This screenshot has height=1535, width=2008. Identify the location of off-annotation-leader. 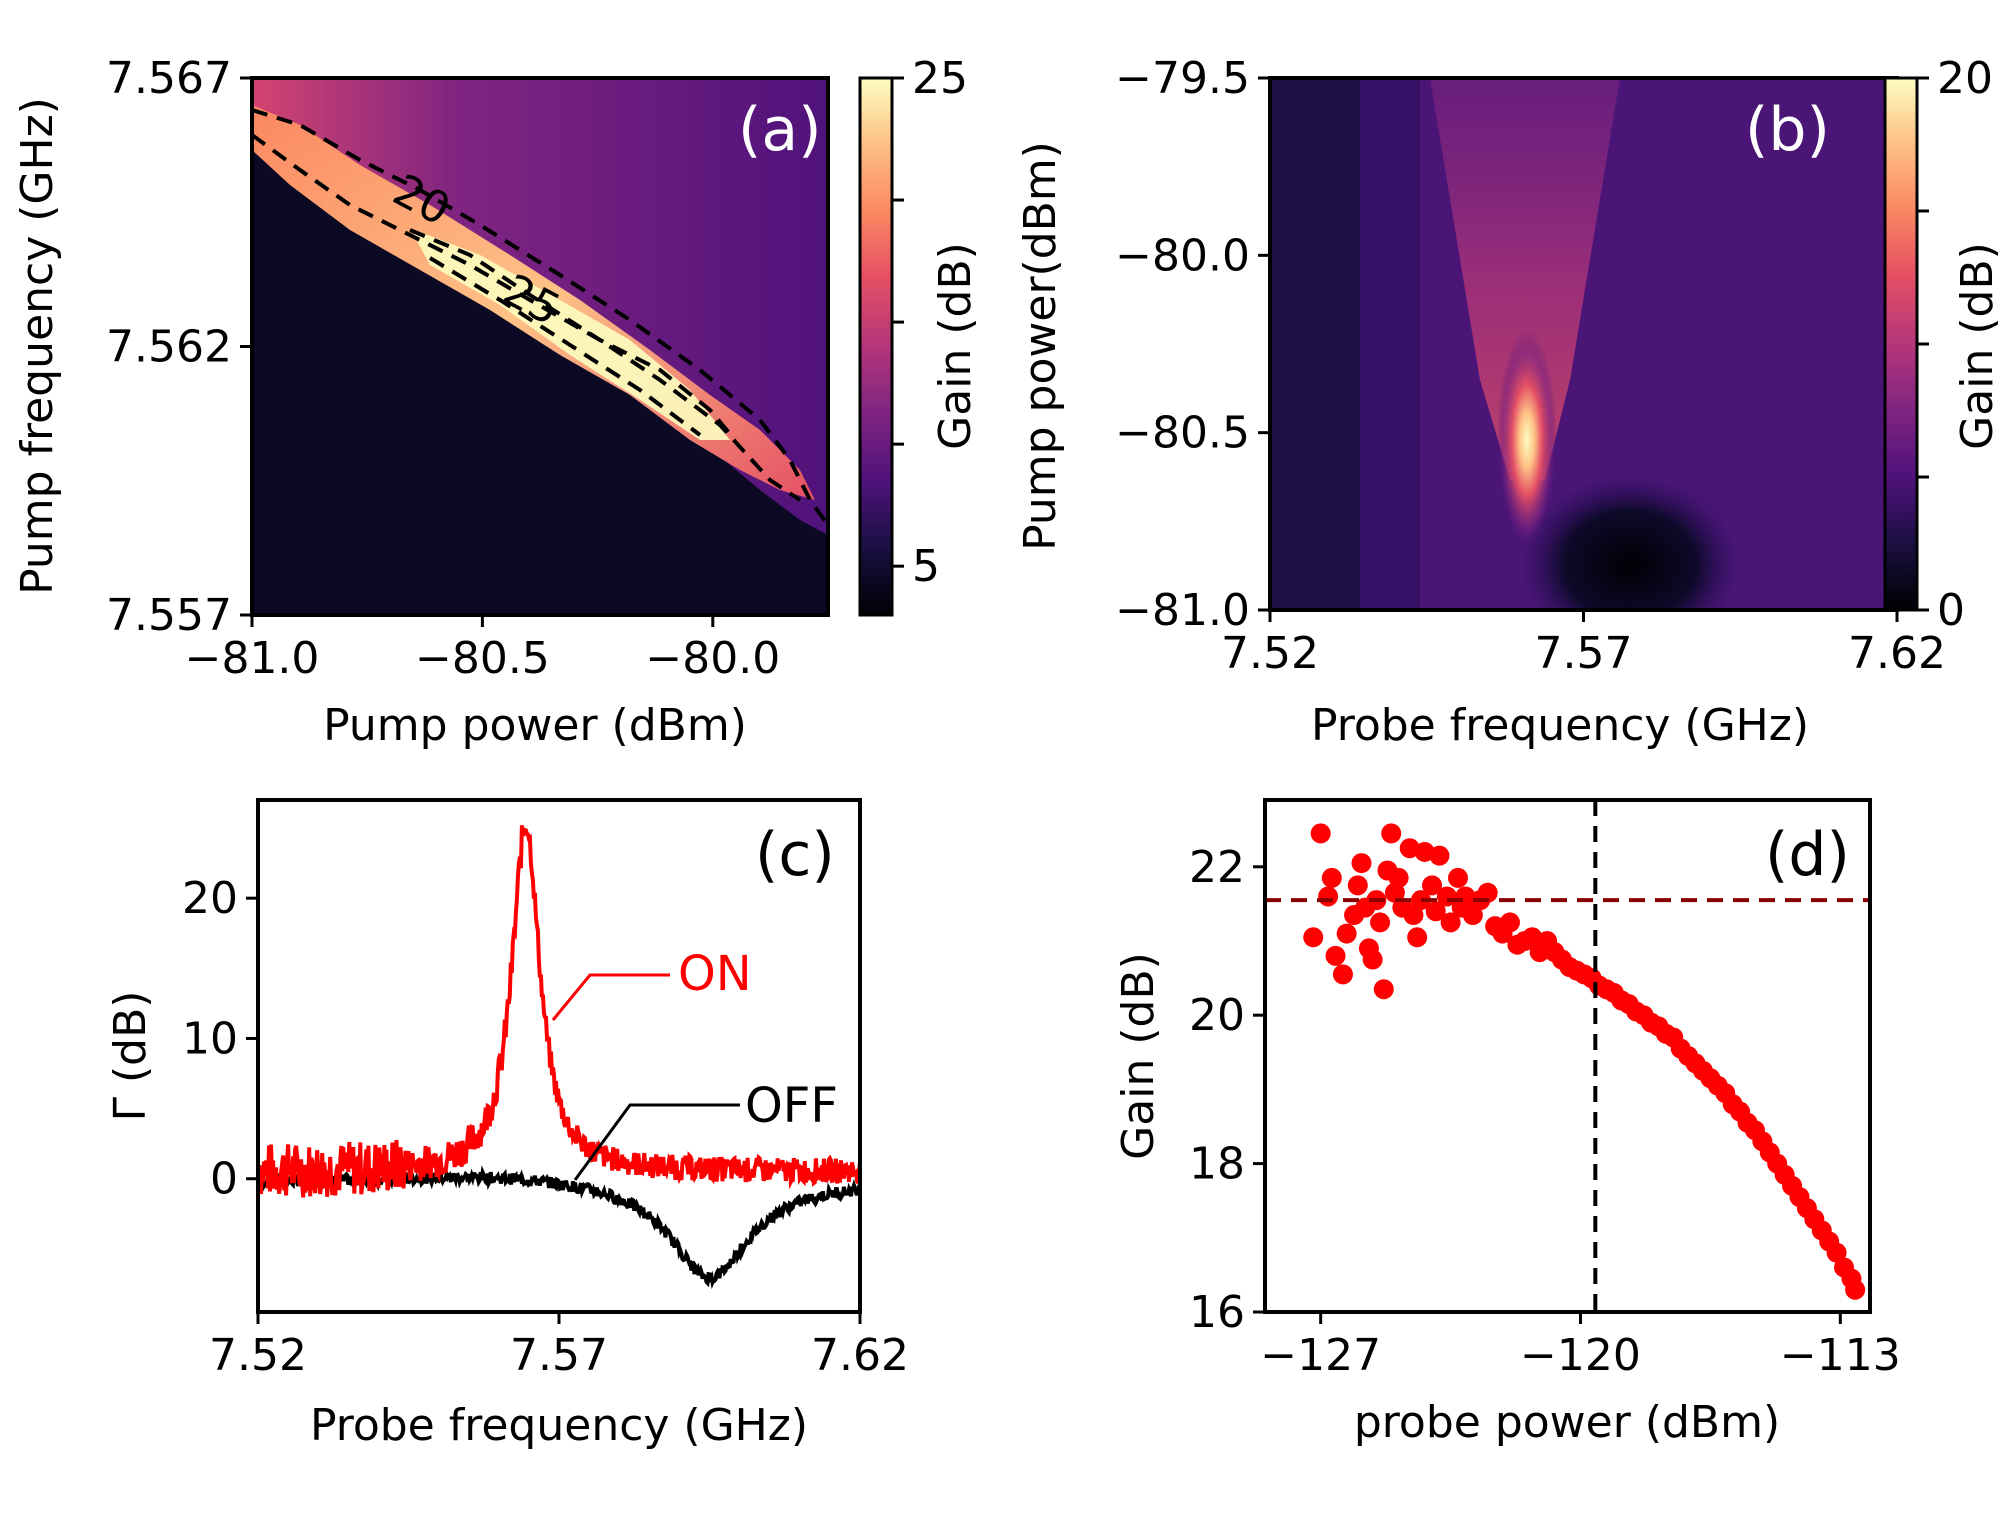
(656, 1142).